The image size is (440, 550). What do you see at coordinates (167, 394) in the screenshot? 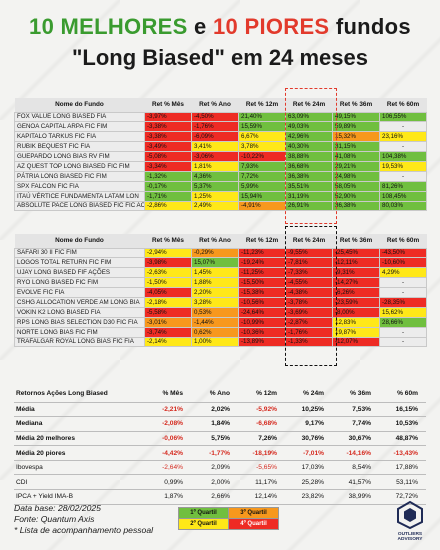
I see `summary-column-header: % Mês` at bounding box center [167, 394].